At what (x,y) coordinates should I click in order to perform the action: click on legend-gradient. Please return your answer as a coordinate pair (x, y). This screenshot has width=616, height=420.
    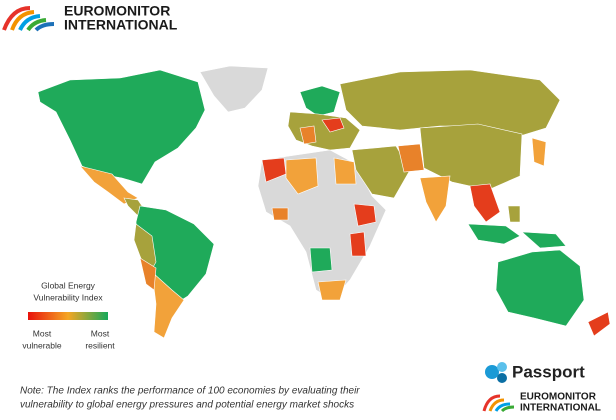
    Looking at the image, I should click on (68, 316).